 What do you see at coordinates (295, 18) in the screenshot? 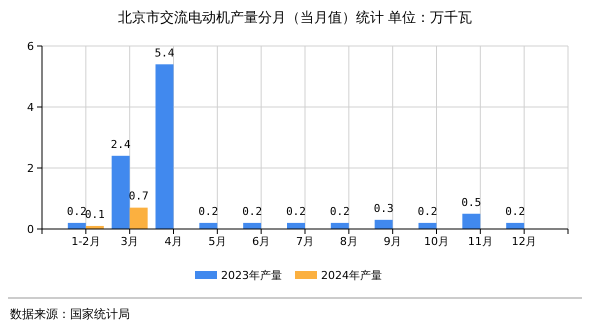
I see `chart-title: 北京市交流电动机产量分月（当月值）统计 单位：万千瓦` at bounding box center [295, 18].